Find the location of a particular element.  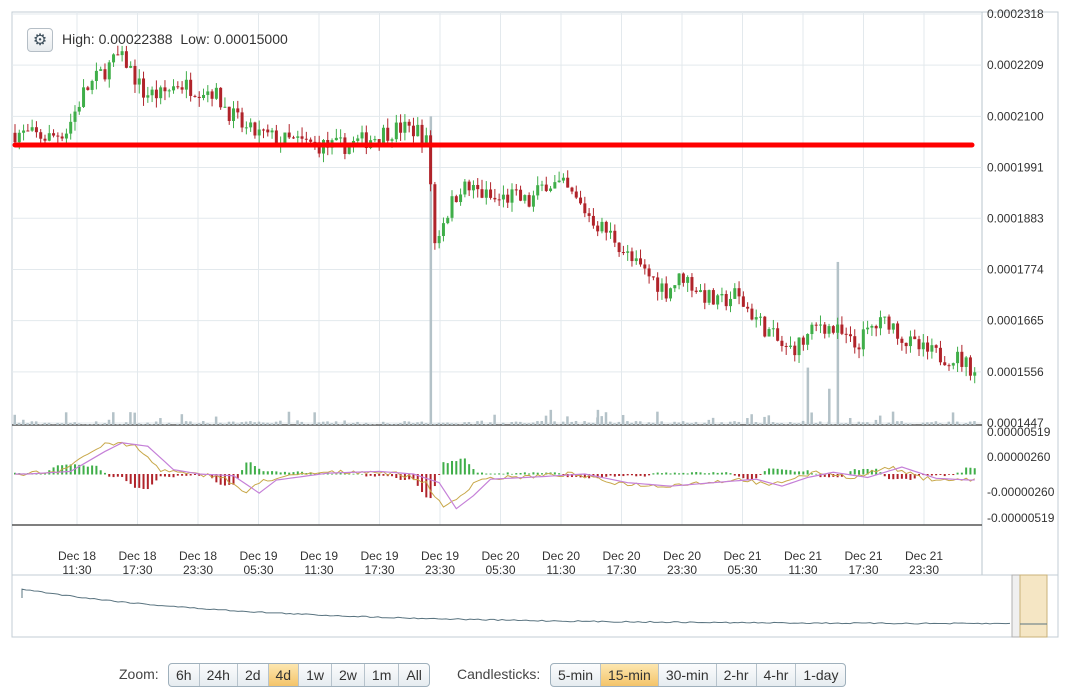

price-tick-label: 0.0001556 is located at coordinates (1015, 372).